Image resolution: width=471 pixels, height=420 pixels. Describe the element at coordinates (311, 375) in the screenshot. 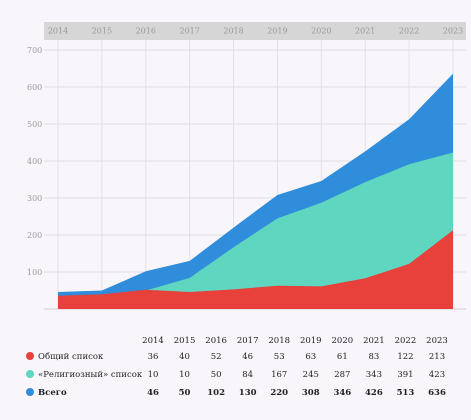

I see `table-cell: 245` at that location.